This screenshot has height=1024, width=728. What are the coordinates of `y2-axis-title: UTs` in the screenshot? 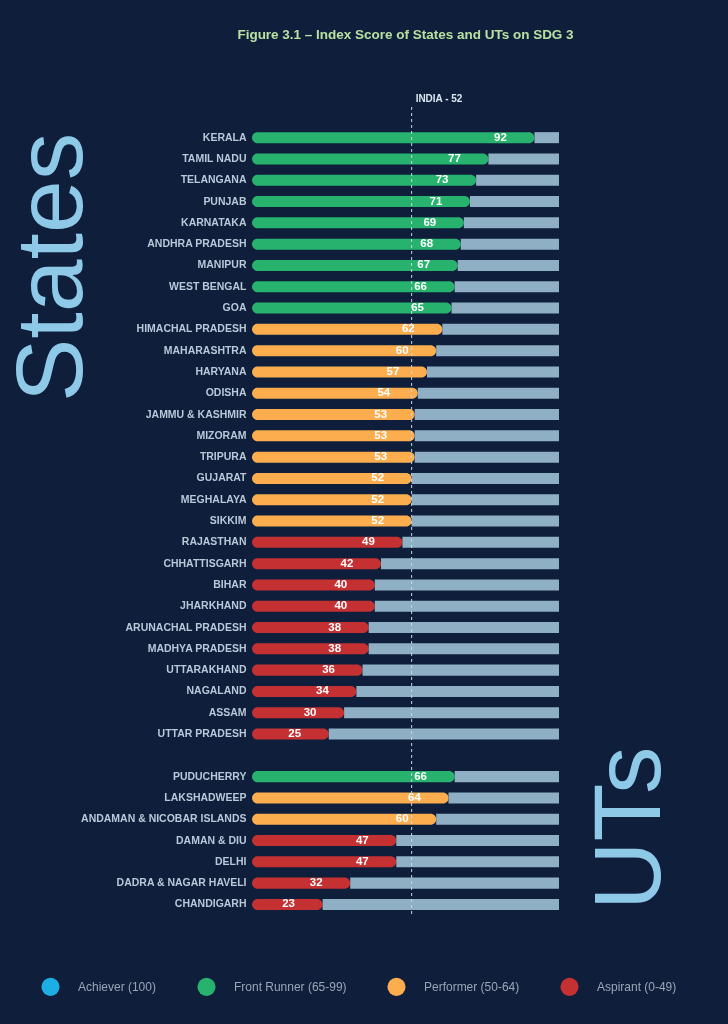 It's located at (627, 828).